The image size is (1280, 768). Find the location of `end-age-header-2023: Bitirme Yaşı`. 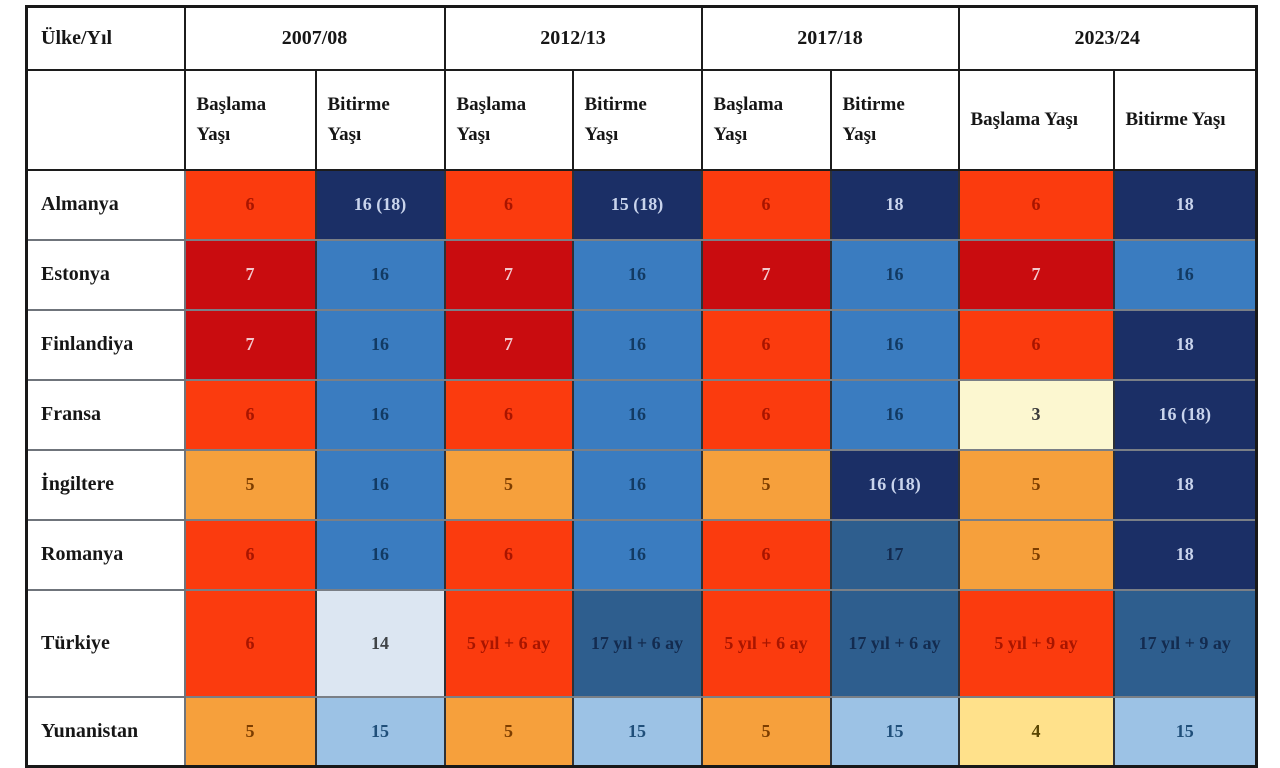

end-age-header-2023: Bitirme Yaşı is located at coordinates (1185, 119).